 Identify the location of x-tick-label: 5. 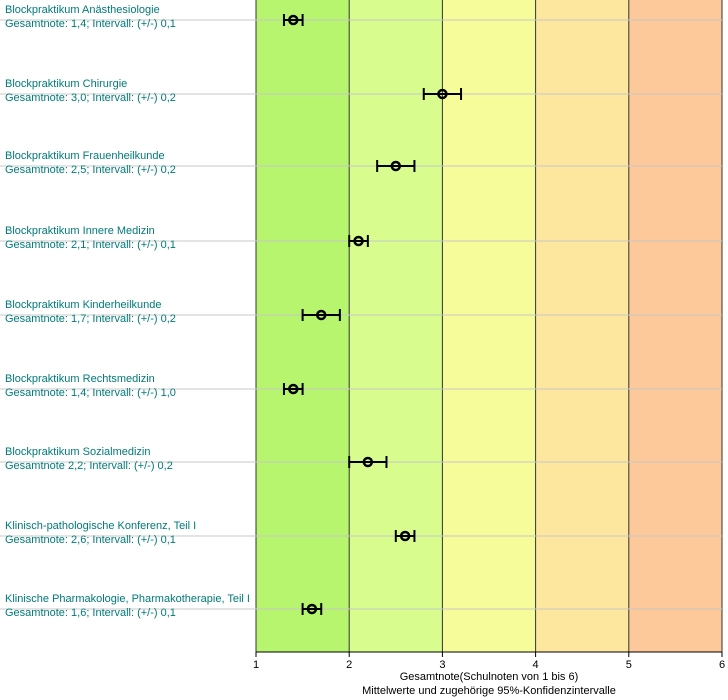
(629, 665).